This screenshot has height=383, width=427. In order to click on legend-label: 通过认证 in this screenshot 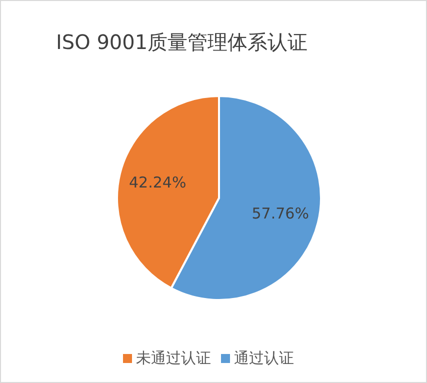, I will do `click(264, 358)`.